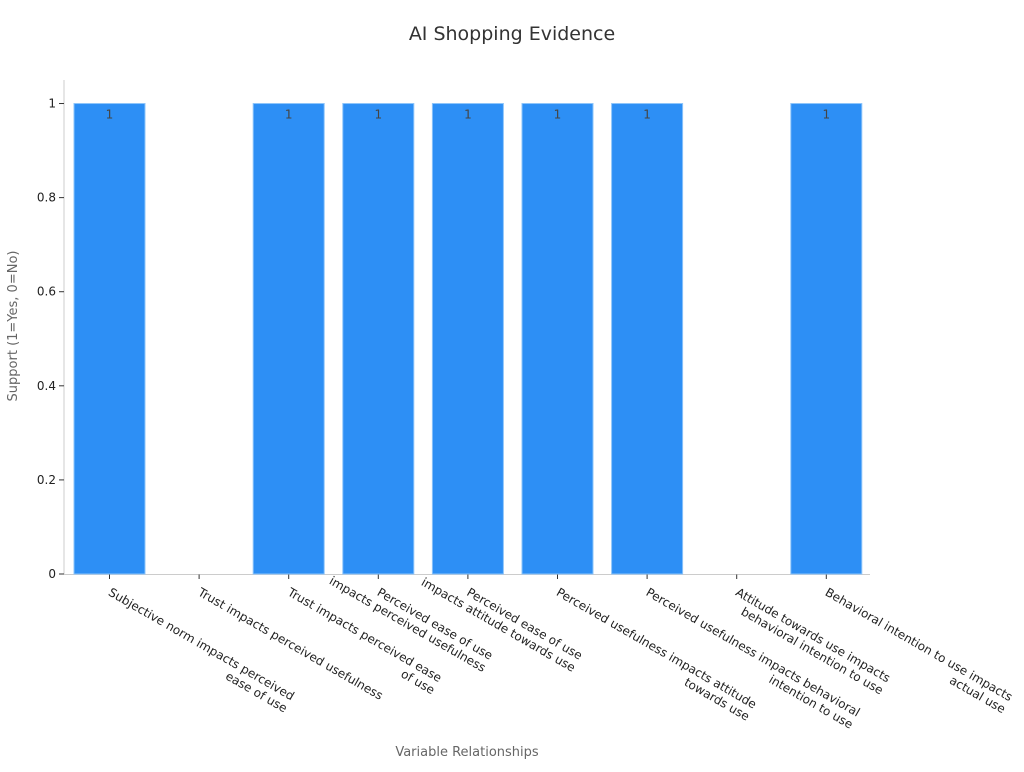 This screenshot has height=772, width=1024. I want to click on x-axis-label: Variable Relationships, so click(467, 752).